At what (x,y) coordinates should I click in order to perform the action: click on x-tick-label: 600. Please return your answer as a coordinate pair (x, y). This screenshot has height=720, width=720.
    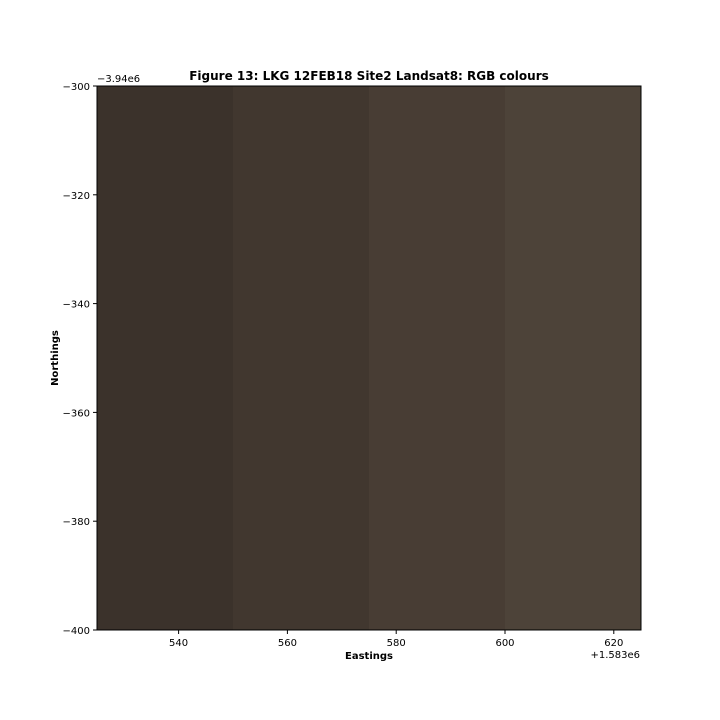
    Looking at the image, I should click on (504, 643).